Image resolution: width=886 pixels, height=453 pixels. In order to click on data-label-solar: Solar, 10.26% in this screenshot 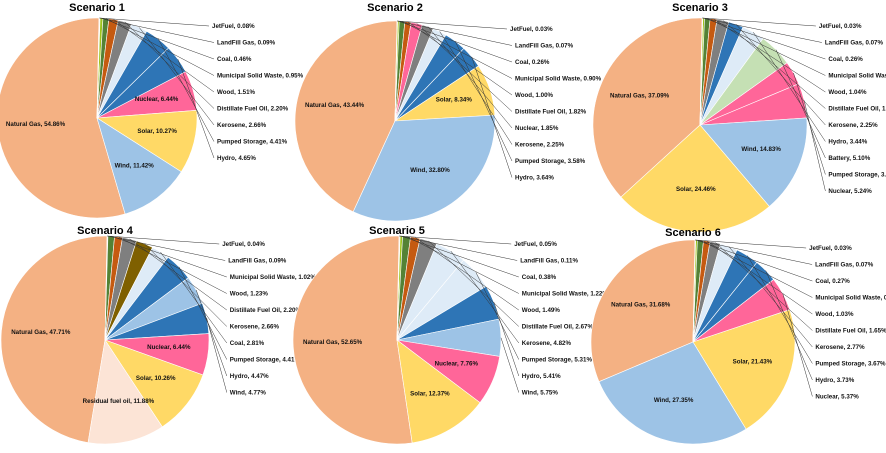, I will do `click(156, 378)`.